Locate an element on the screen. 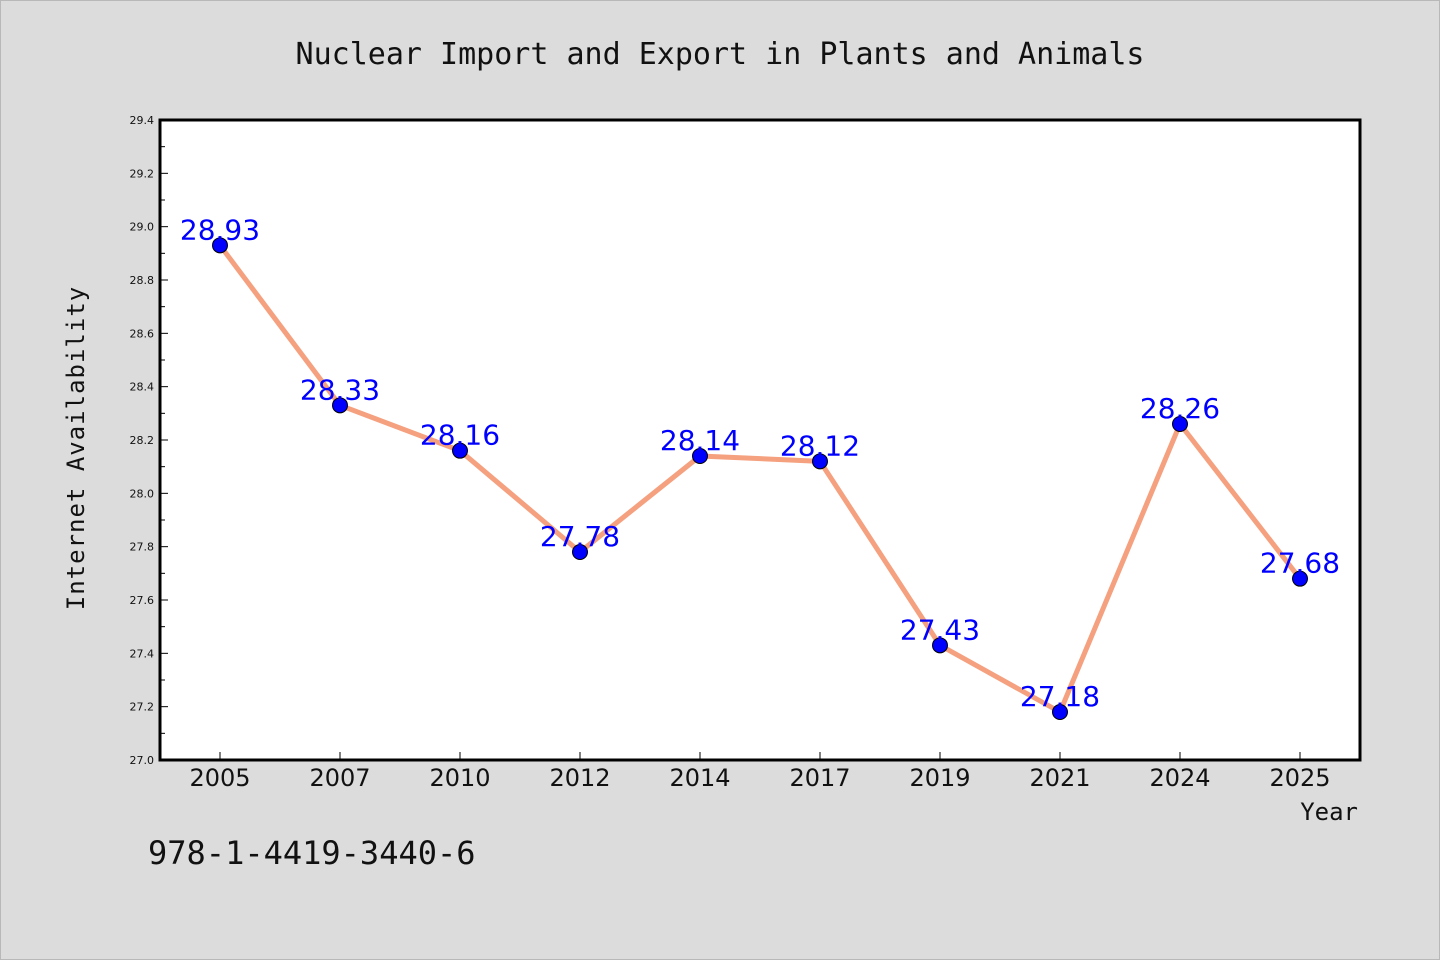 This screenshot has height=960, width=1440. data-label: 27.78 is located at coordinates (580, 536).